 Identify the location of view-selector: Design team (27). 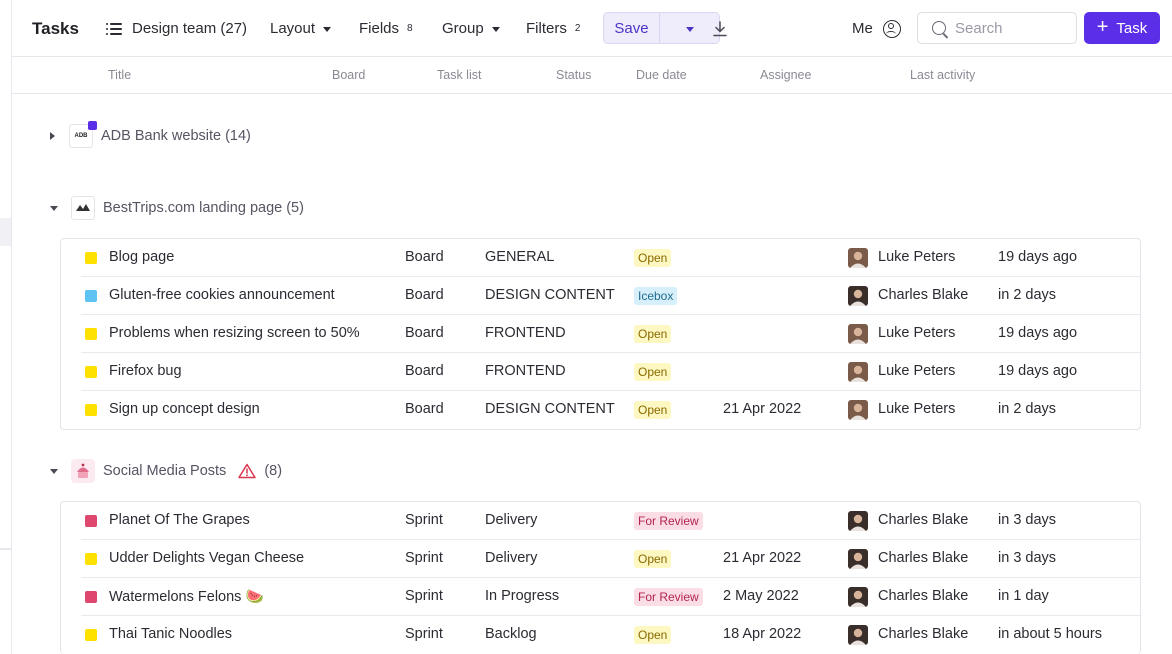
(176, 28).